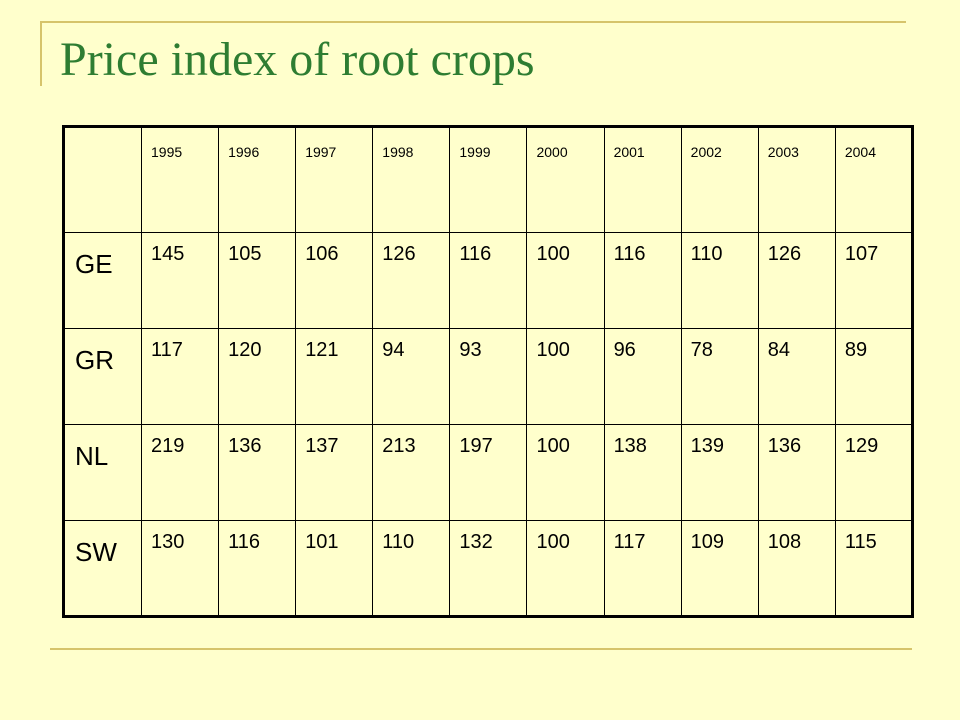  Describe the element at coordinates (411, 376) in the screenshot. I see `index-value: 94` at that location.